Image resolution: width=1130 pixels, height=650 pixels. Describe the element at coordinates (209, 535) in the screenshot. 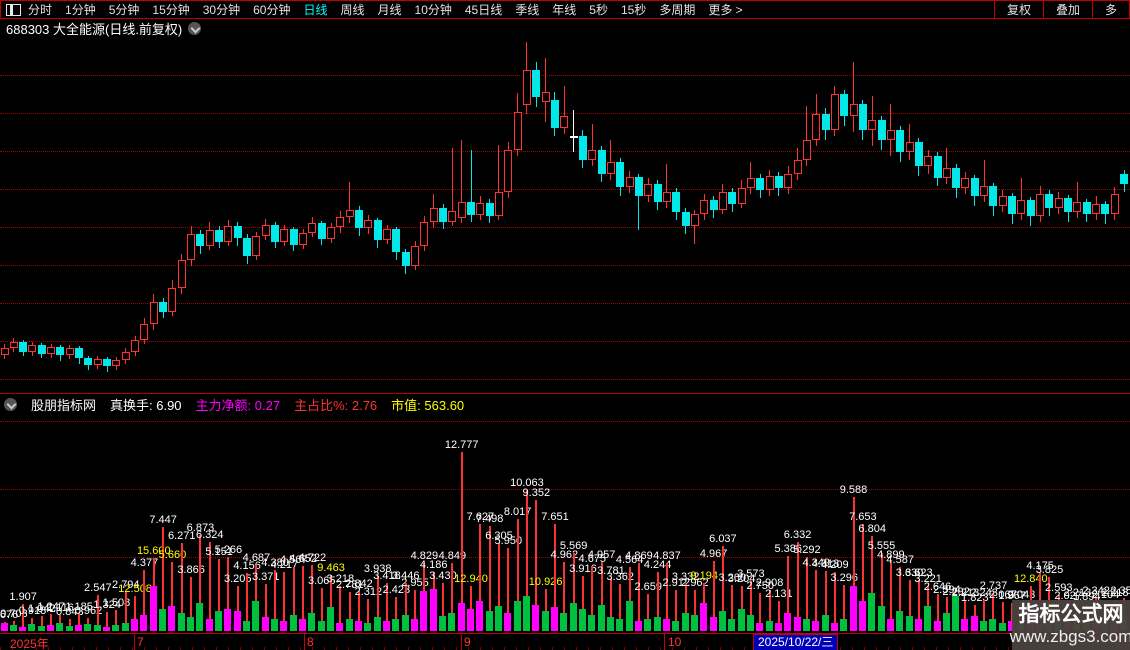

I see `indicator-value-label: 6.324` at that location.